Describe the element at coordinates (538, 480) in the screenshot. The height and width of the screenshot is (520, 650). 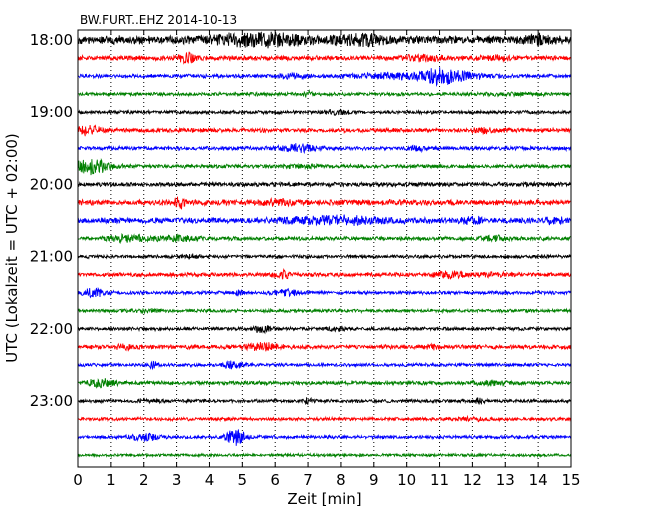
I see `x-tick-label: 14` at that location.